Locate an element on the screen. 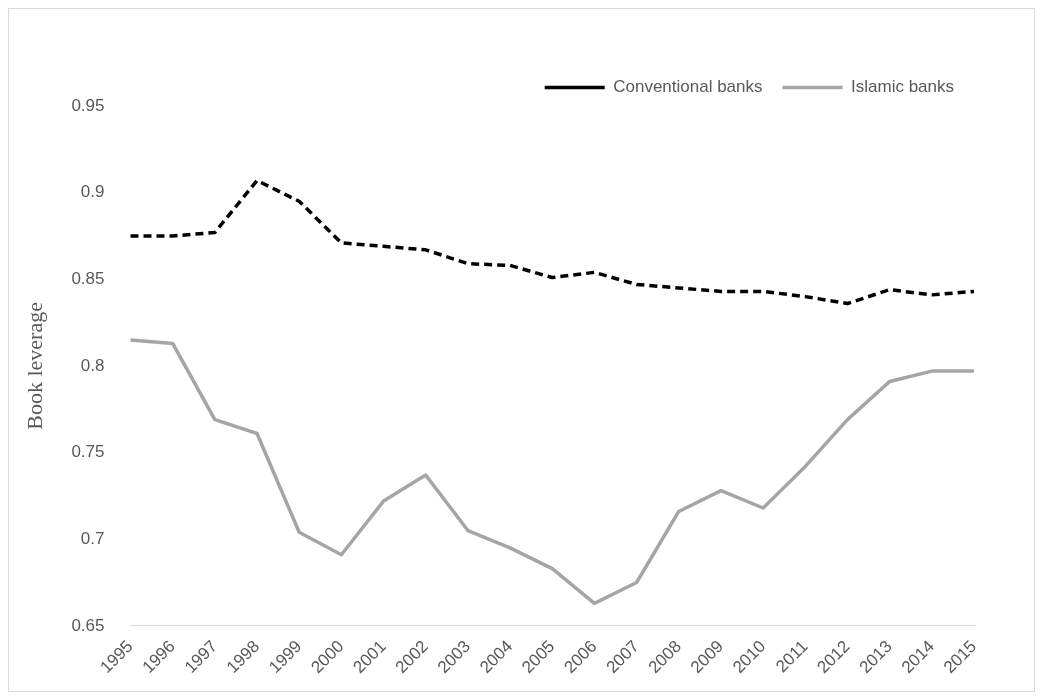  line-series is located at coordinates (552, 242).